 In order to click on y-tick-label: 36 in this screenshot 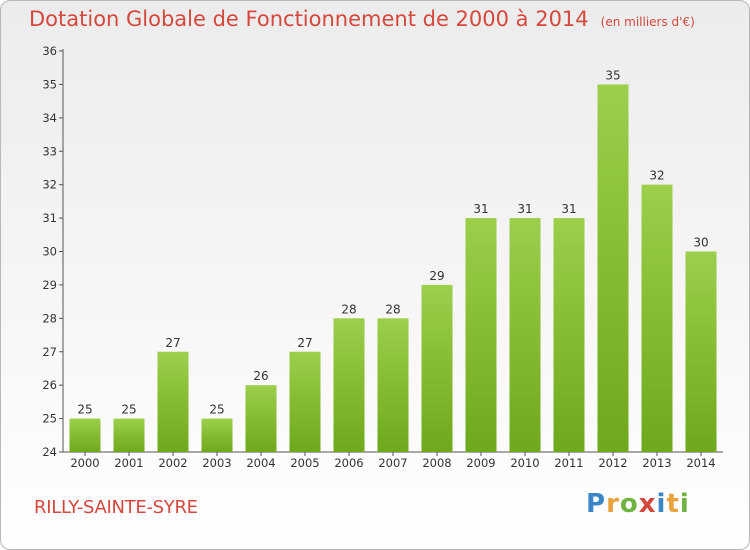, I will do `click(49, 51)`.